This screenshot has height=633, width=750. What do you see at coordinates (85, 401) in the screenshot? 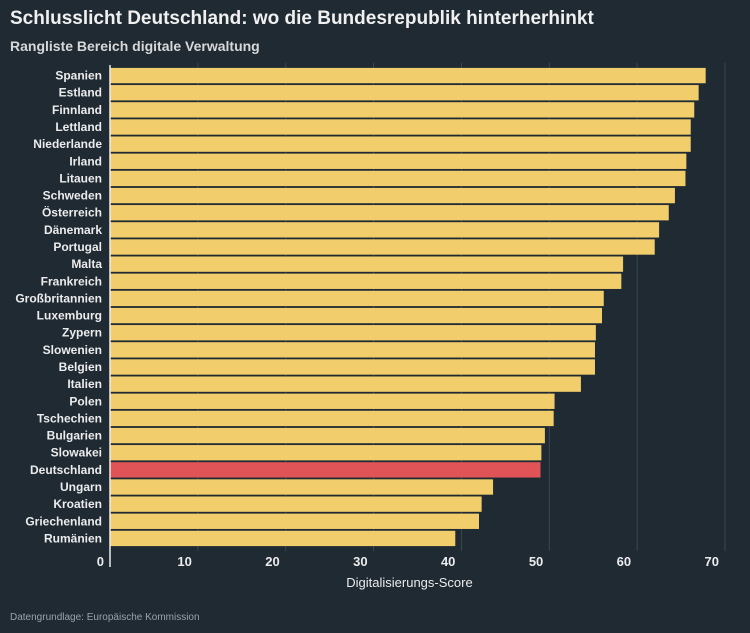
I see `category-label: Polen` at bounding box center [85, 401].